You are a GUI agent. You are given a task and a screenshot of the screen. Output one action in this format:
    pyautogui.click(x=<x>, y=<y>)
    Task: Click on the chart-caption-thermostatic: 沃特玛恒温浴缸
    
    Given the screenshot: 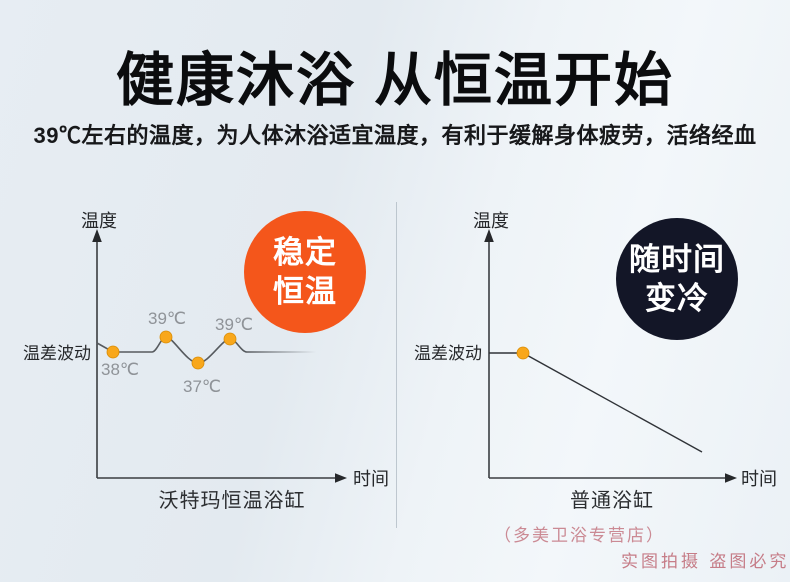 What is the action you would take?
    pyautogui.click(x=232, y=500)
    